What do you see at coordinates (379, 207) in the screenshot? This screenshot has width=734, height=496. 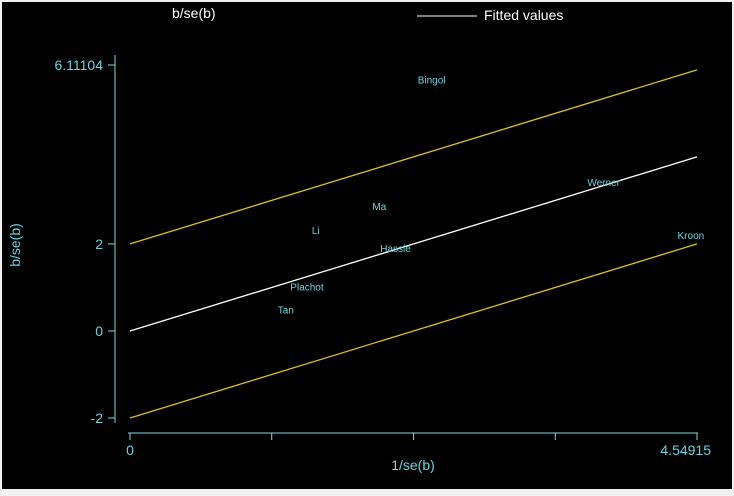 I see `point-label-ma: Ma` at bounding box center [379, 207].